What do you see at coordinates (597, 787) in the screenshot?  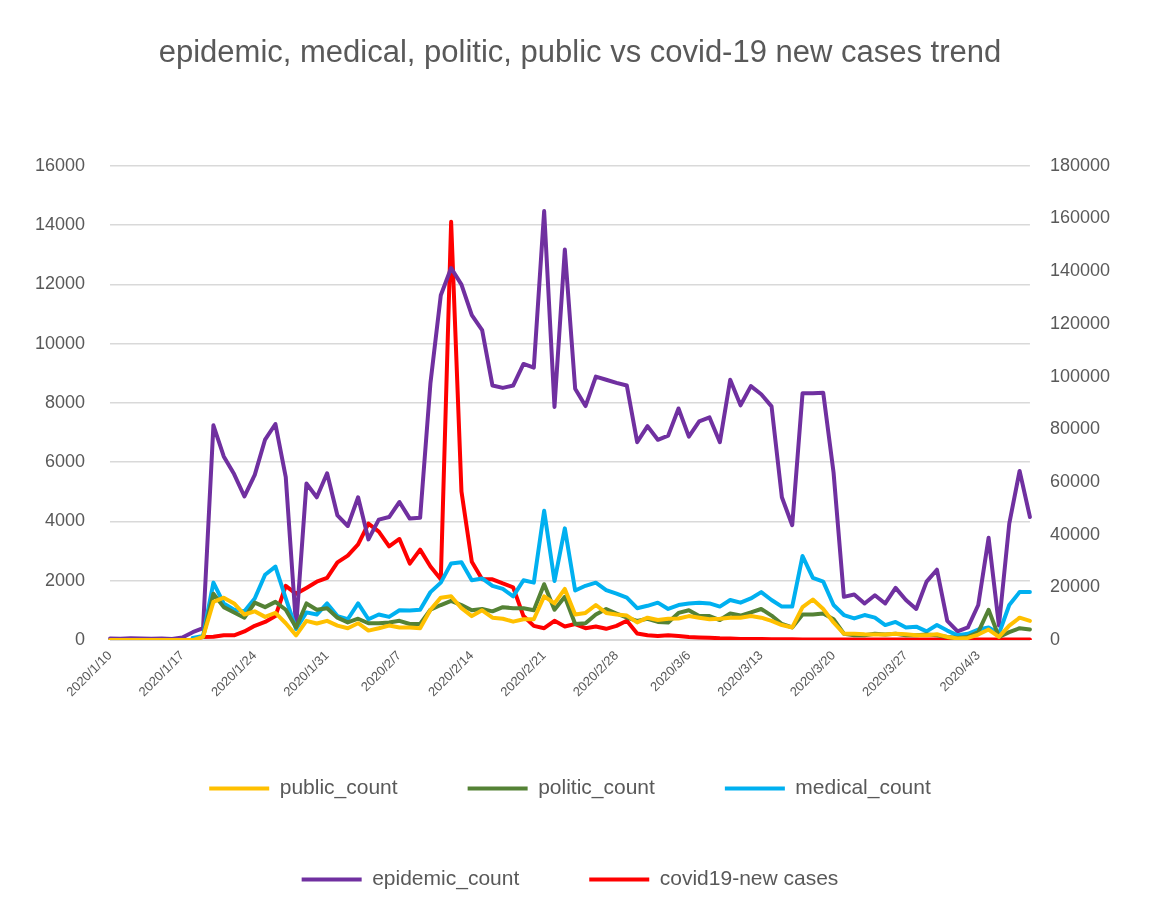 I see `legend-label: politic_count` at bounding box center [597, 787].